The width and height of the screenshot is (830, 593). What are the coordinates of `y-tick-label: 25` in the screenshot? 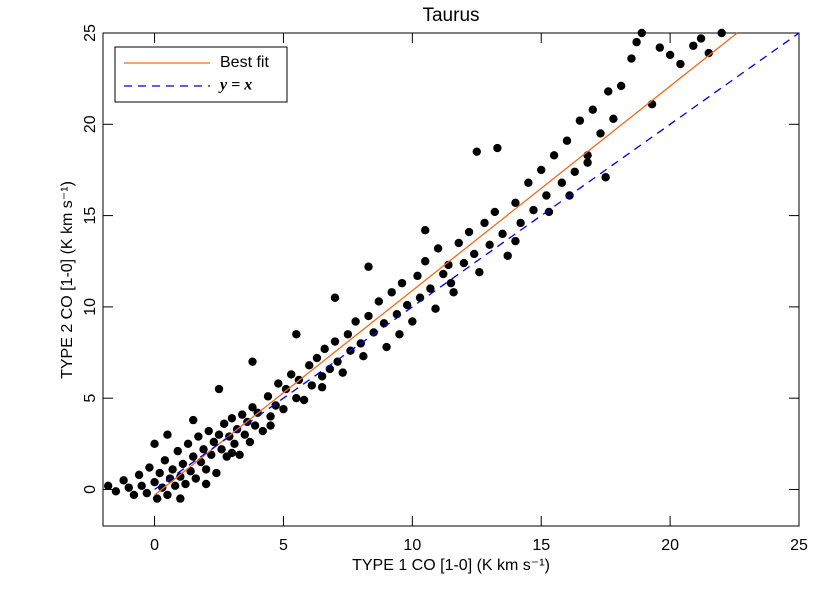 It's located at (90, 33).